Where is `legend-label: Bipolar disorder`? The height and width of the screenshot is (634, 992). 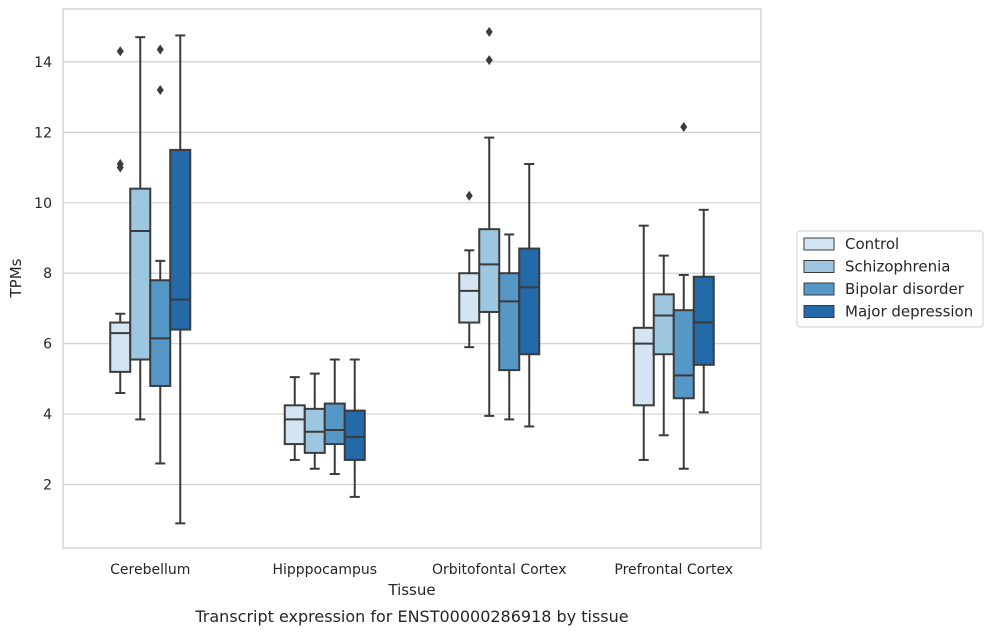
legend-label: Bipolar disorder is located at coordinates (905, 289).